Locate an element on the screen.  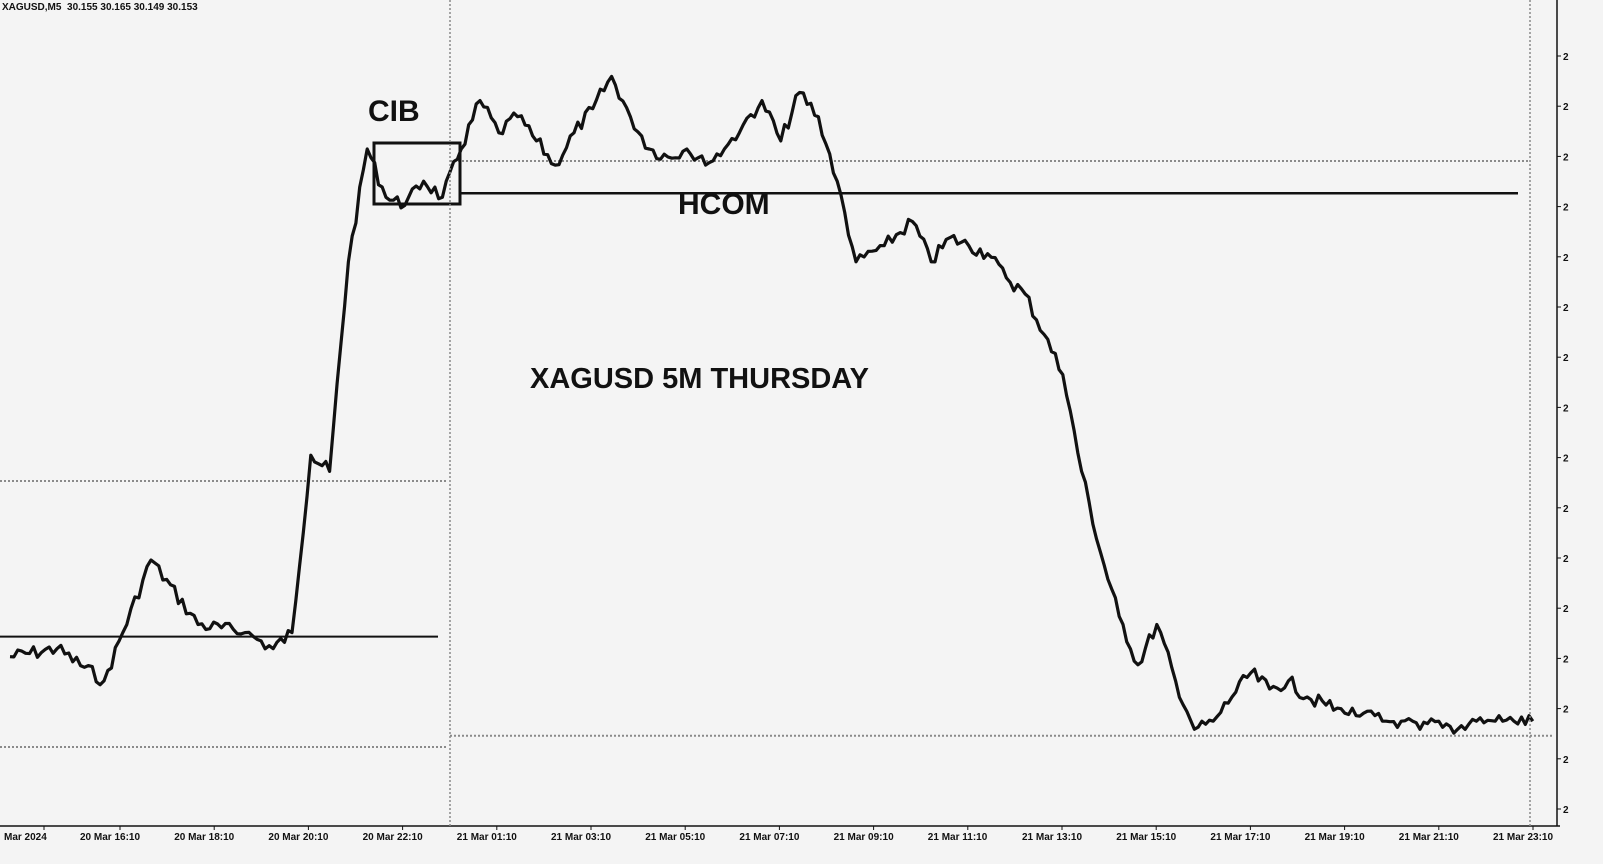
x-tick-label: 21 Mar 09:10 is located at coordinates (864, 837).